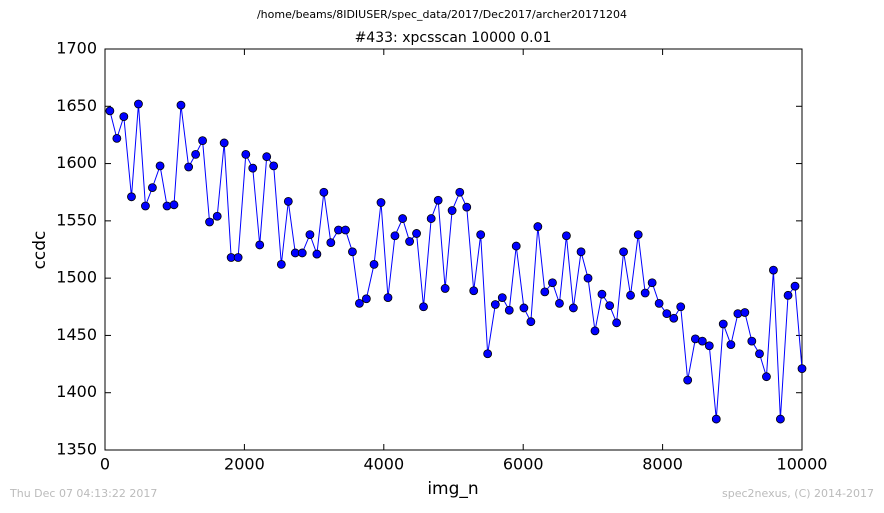  Describe the element at coordinates (383, 464) in the screenshot. I see `x-tick-label: 4000` at that location.